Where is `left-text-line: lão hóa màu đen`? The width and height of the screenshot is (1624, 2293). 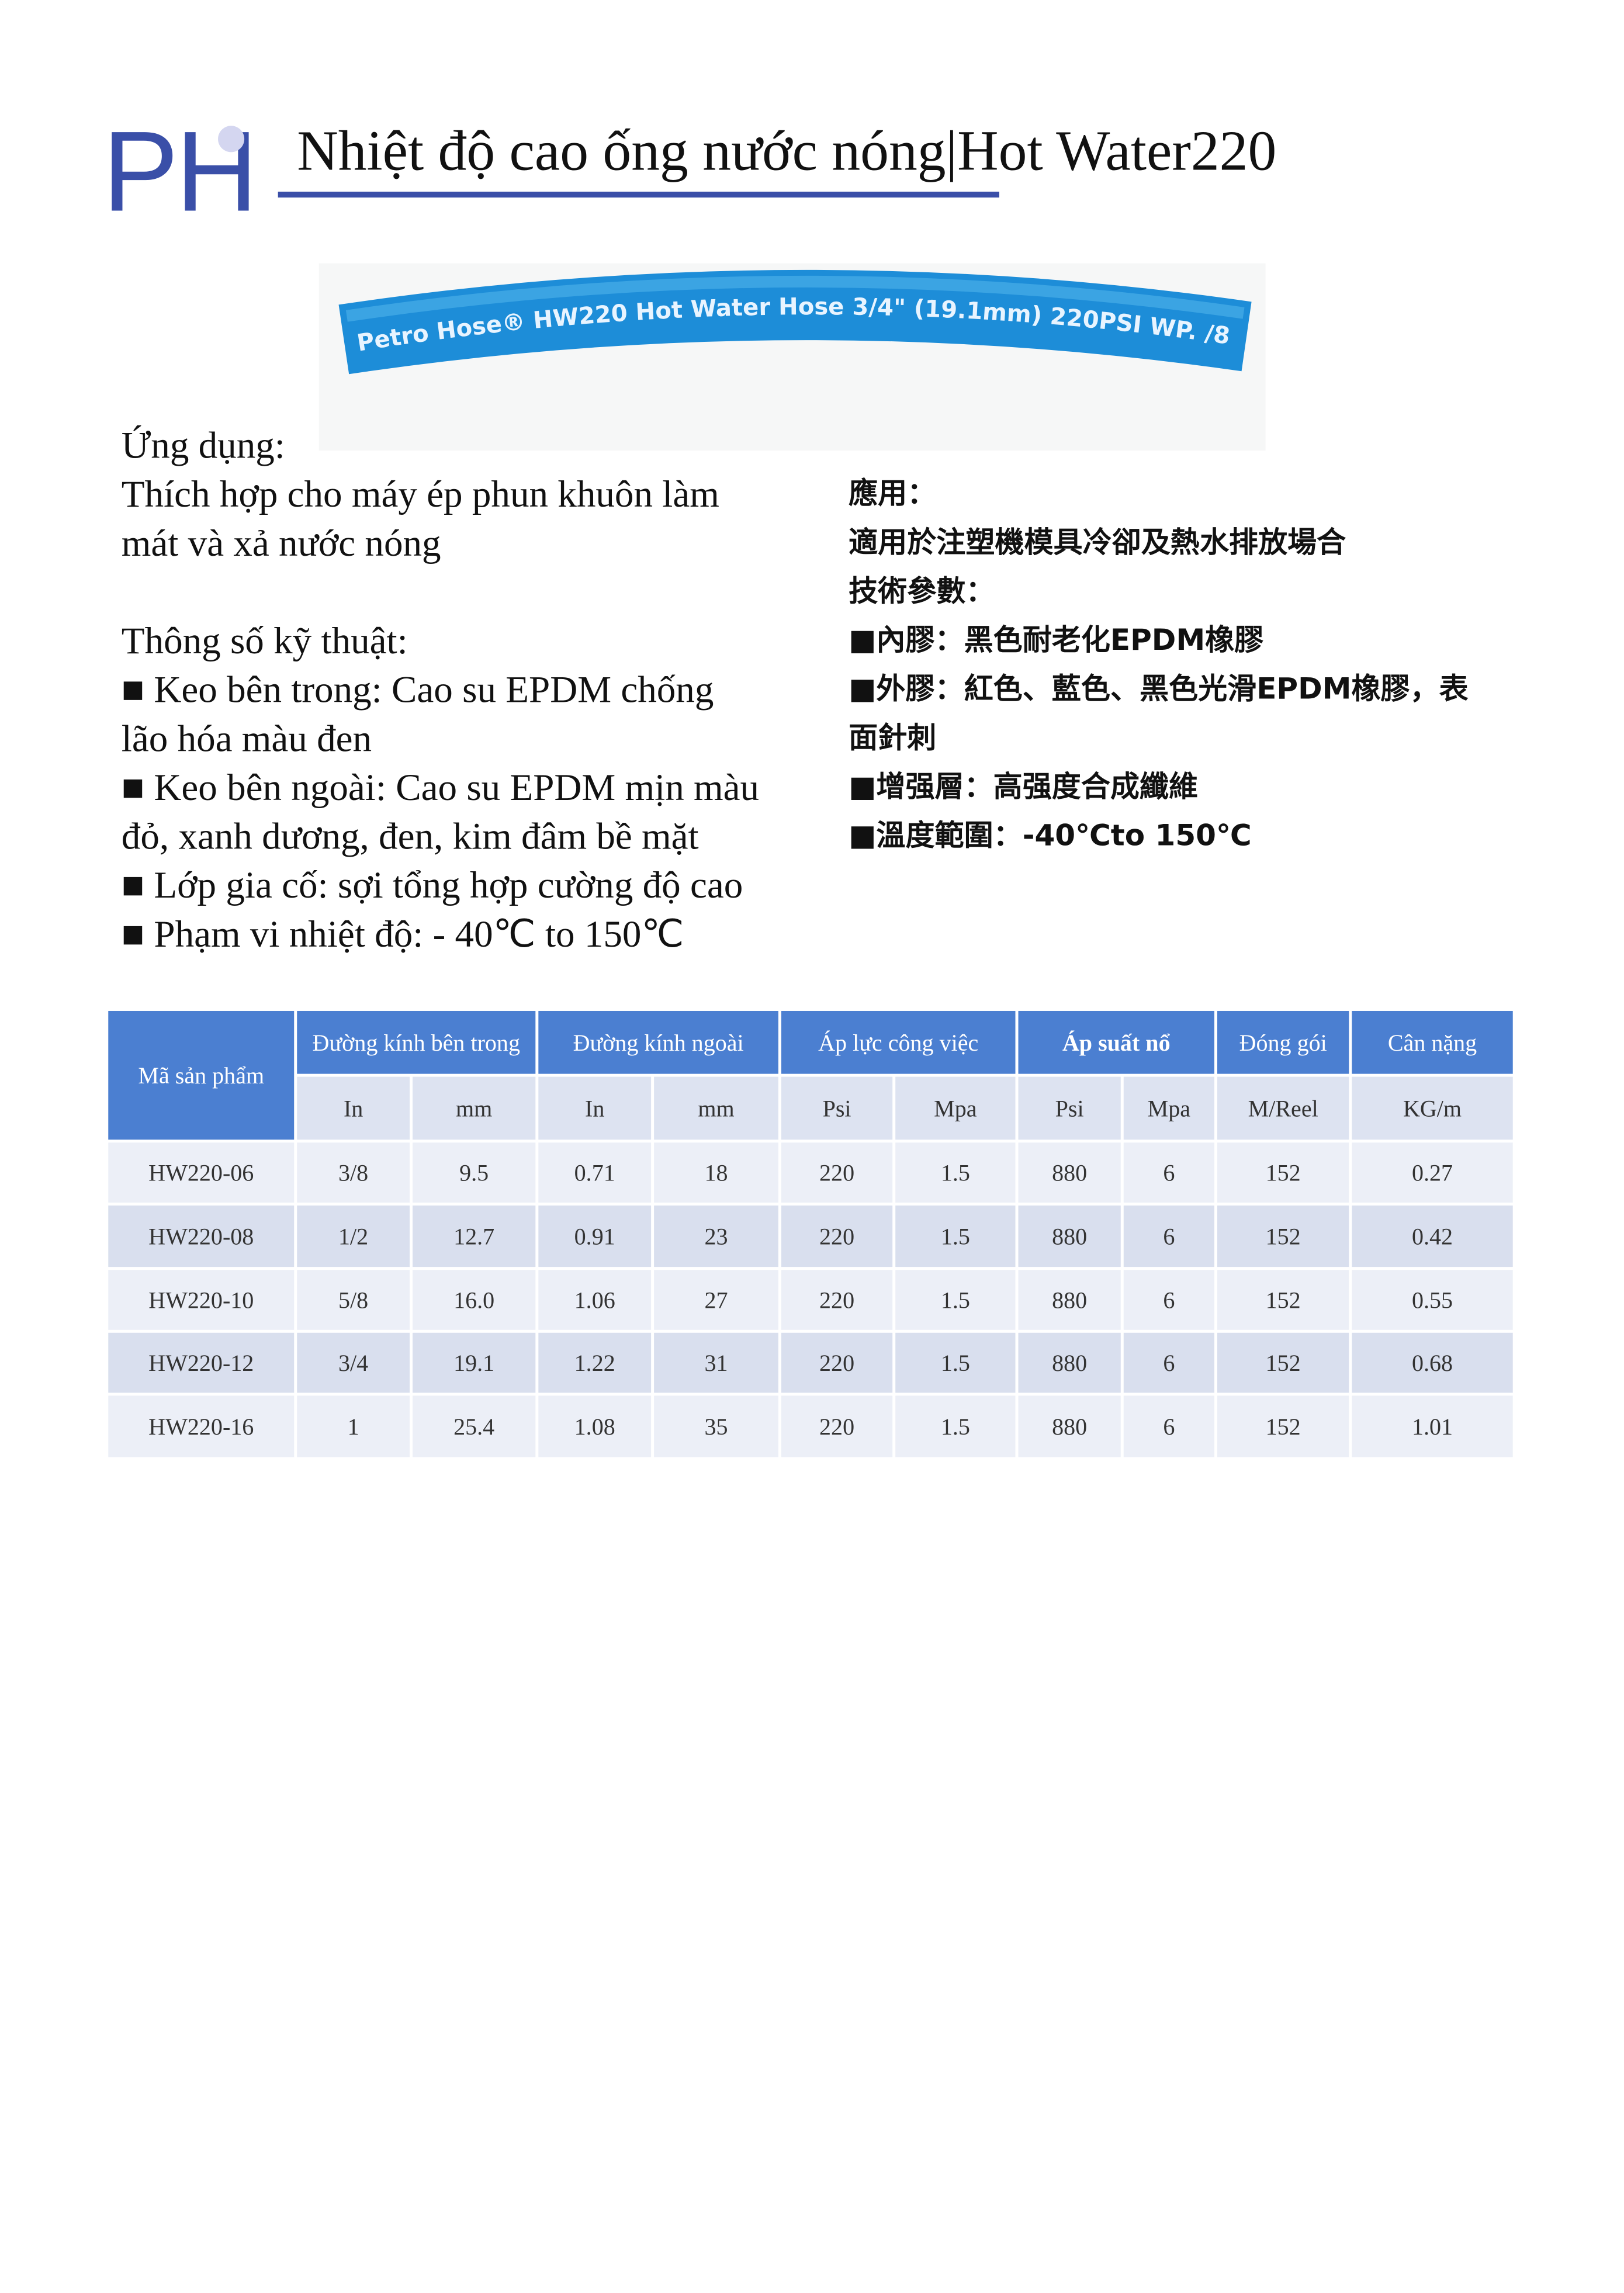 left-text-line: lão hóa màu đen is located at coordinates (247, 739).